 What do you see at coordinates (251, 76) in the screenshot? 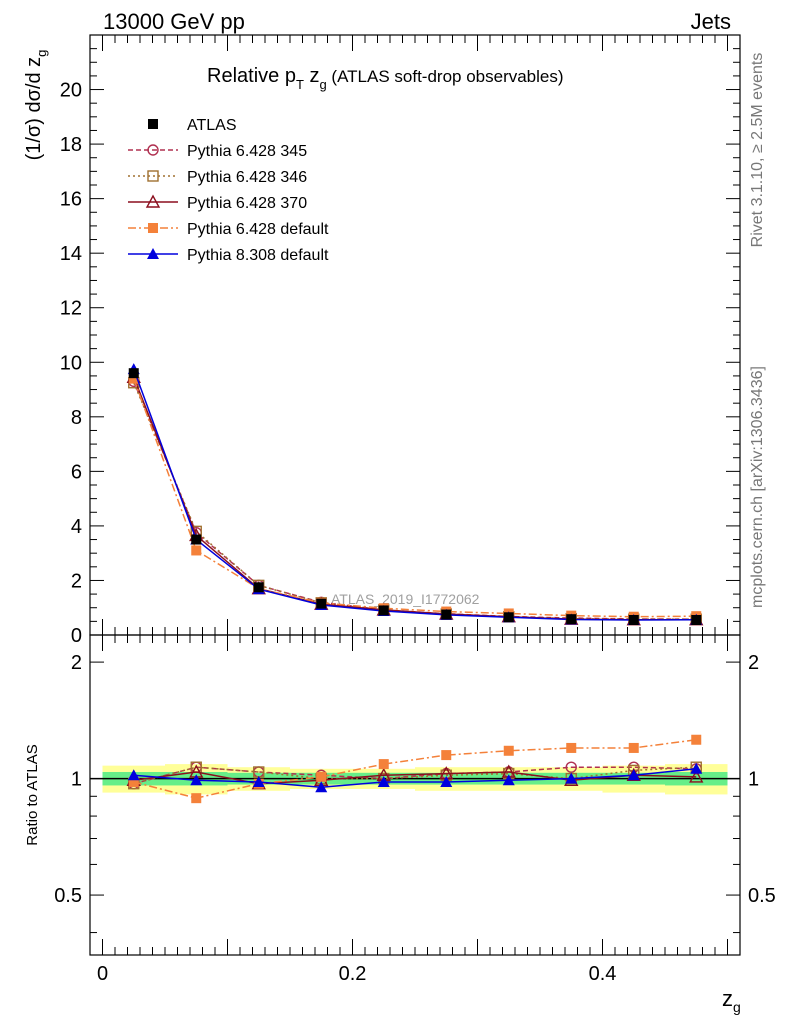
I see `title-prefix: Relative p` at bounding box center [251, 76].